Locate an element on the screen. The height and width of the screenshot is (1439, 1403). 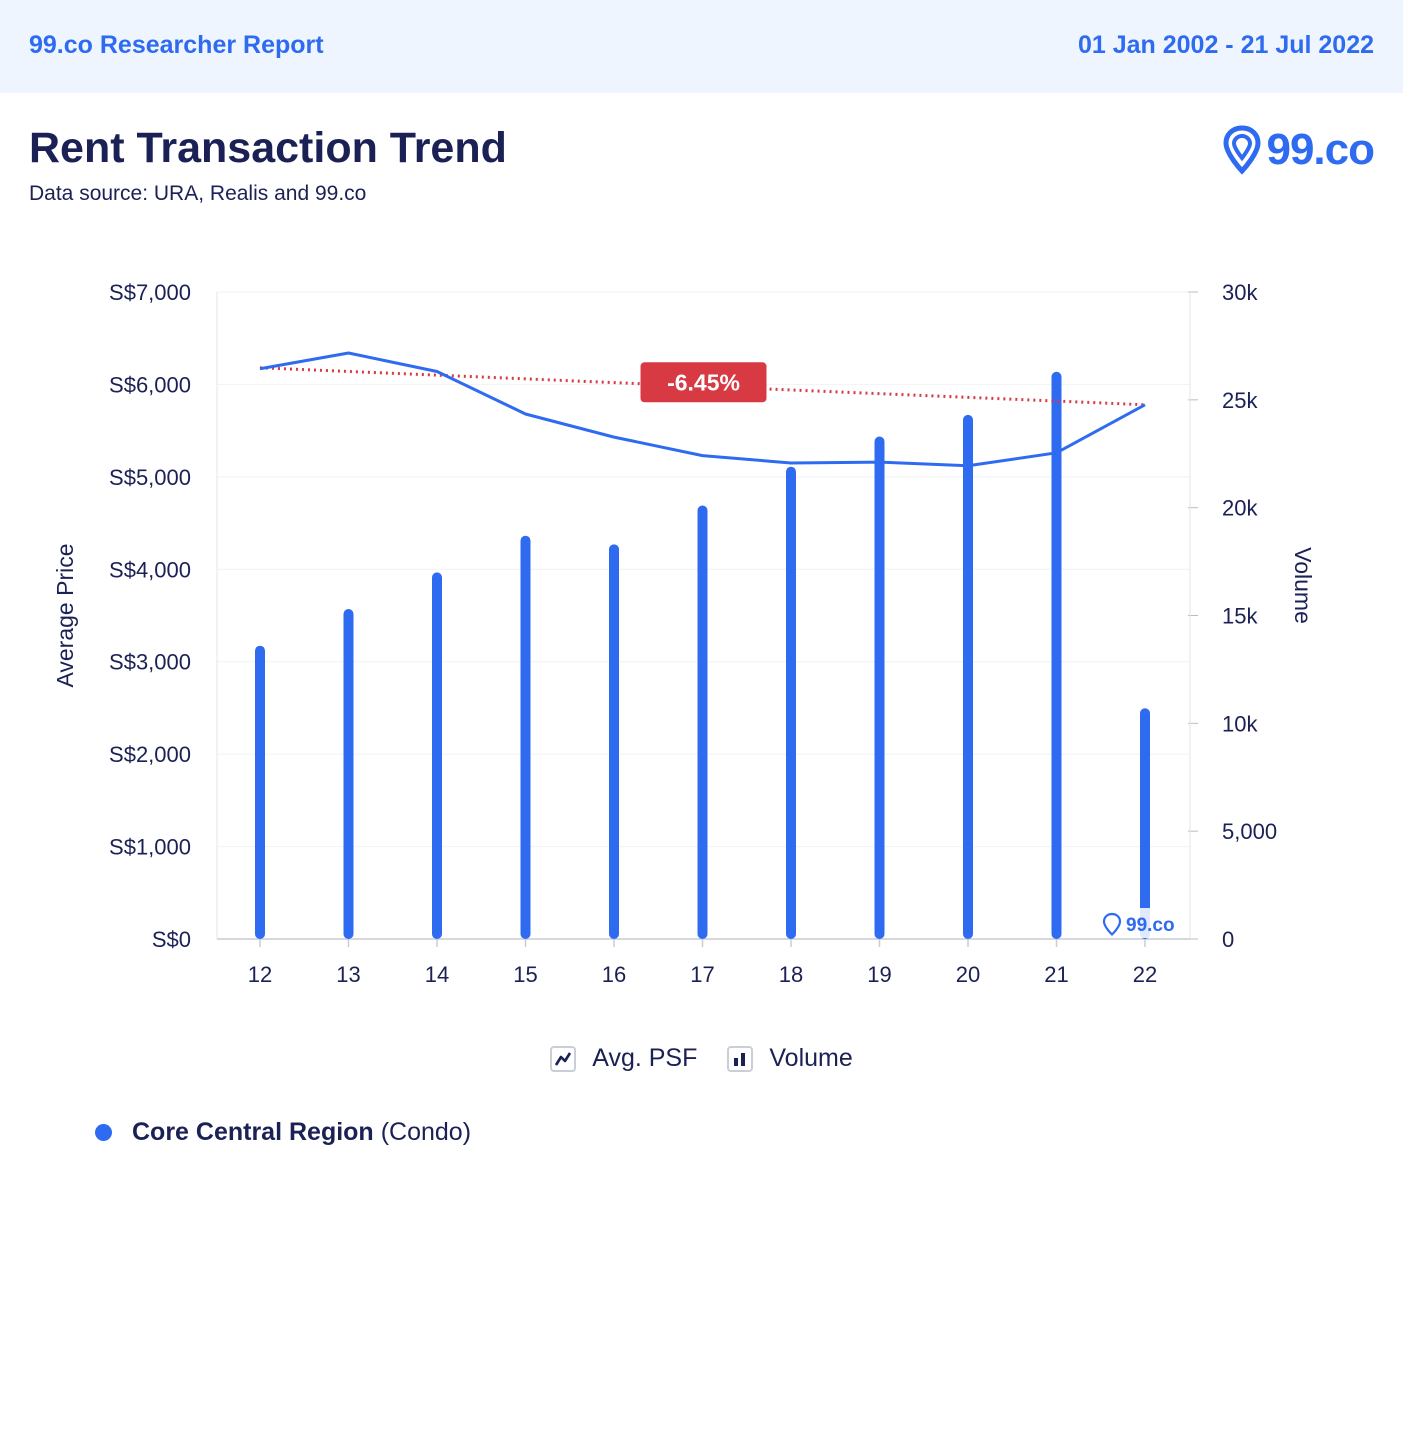
legend-item-volume: Volume is located at coordinates (790, 1058).